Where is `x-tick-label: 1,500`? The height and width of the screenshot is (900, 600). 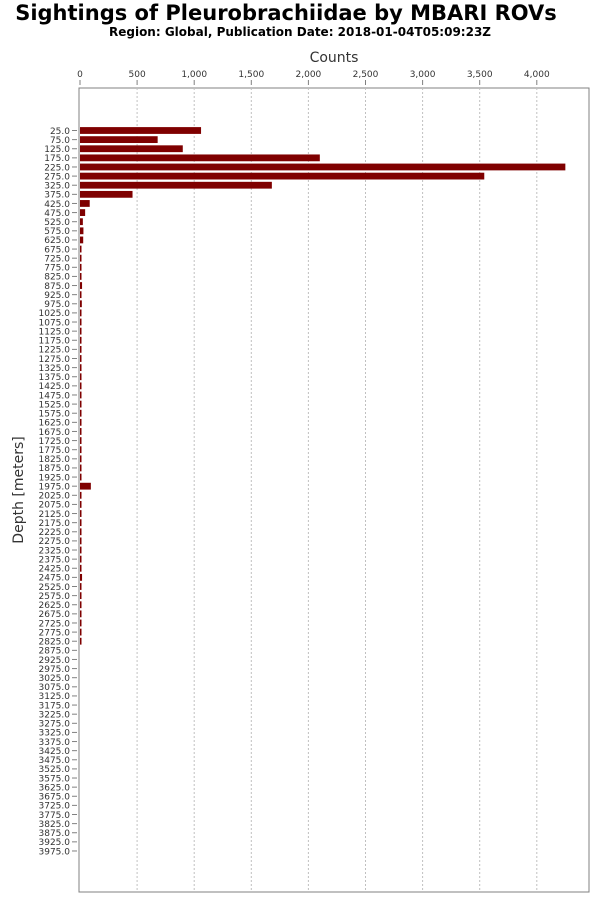
x-tick-label: 1,500 is located at coordinates (251, 75).